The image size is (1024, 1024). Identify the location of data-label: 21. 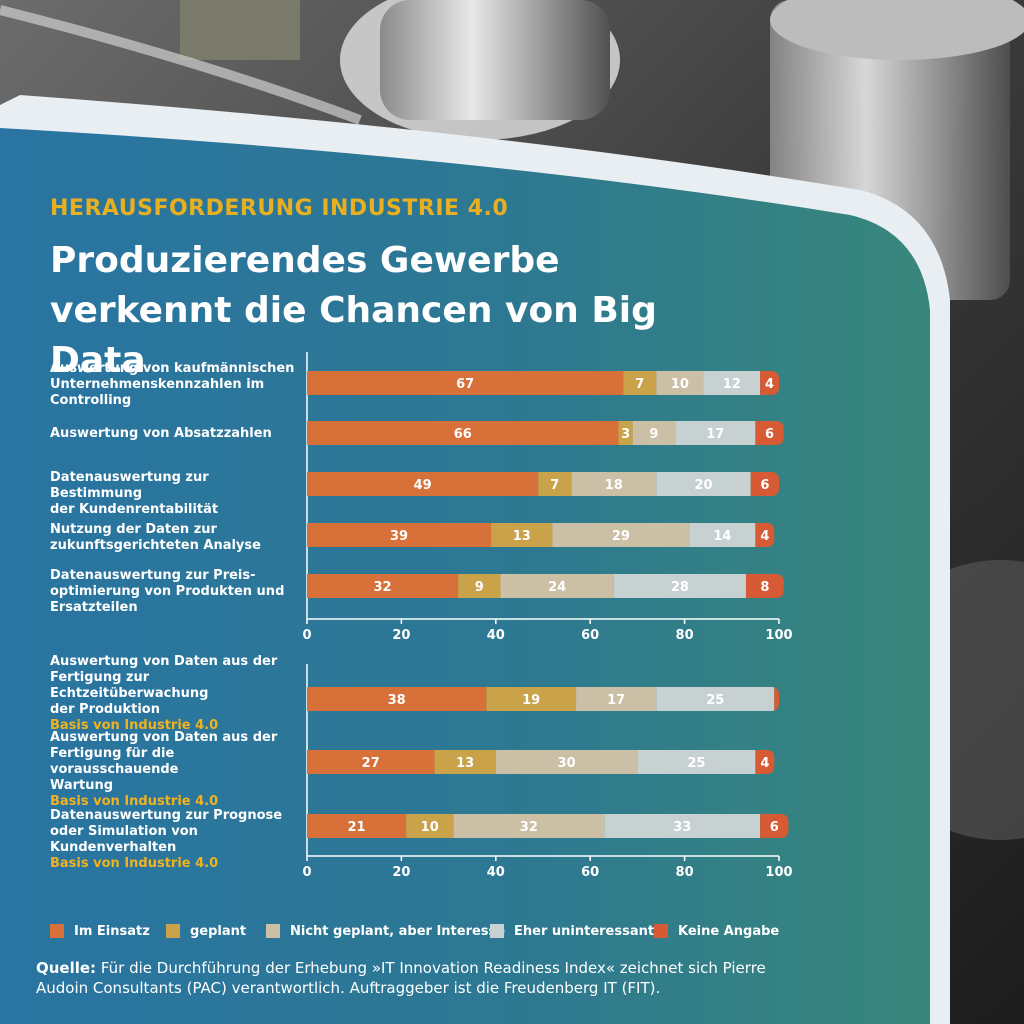
(357, 827).